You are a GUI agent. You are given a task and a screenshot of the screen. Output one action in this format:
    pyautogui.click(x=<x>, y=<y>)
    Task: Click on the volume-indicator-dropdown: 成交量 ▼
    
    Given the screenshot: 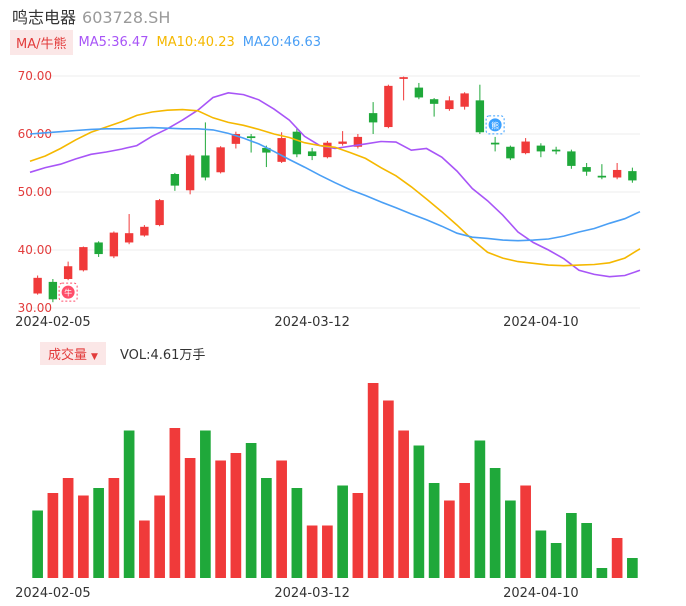 What is the action you would take?
    pyautogui.click(x=73, y=353)
    